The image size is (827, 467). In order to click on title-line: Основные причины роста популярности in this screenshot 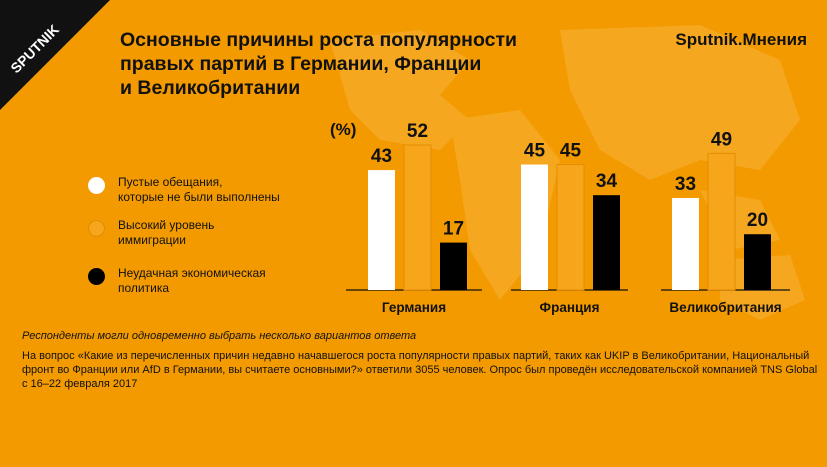, I will do `click(318, 40)`.